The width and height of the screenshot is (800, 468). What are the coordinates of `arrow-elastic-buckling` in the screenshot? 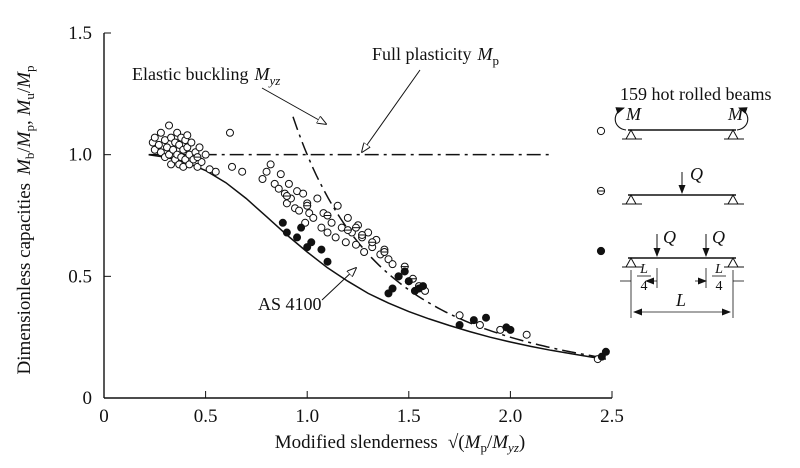 It's located at (293, 105).